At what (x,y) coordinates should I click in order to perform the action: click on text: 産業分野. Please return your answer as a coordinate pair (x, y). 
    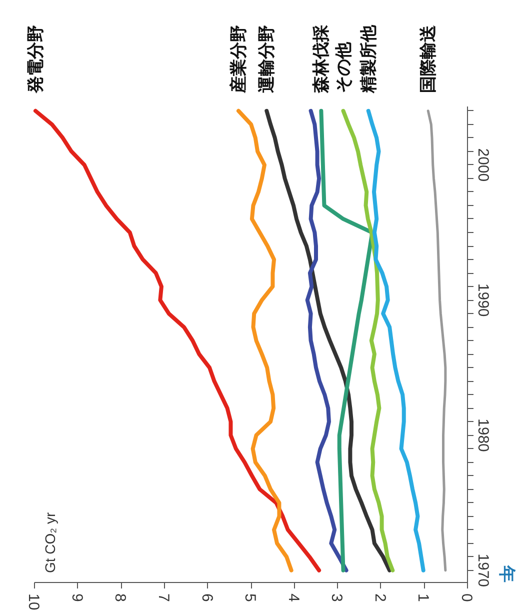
    Looking at the image, I should click on (238, 59).